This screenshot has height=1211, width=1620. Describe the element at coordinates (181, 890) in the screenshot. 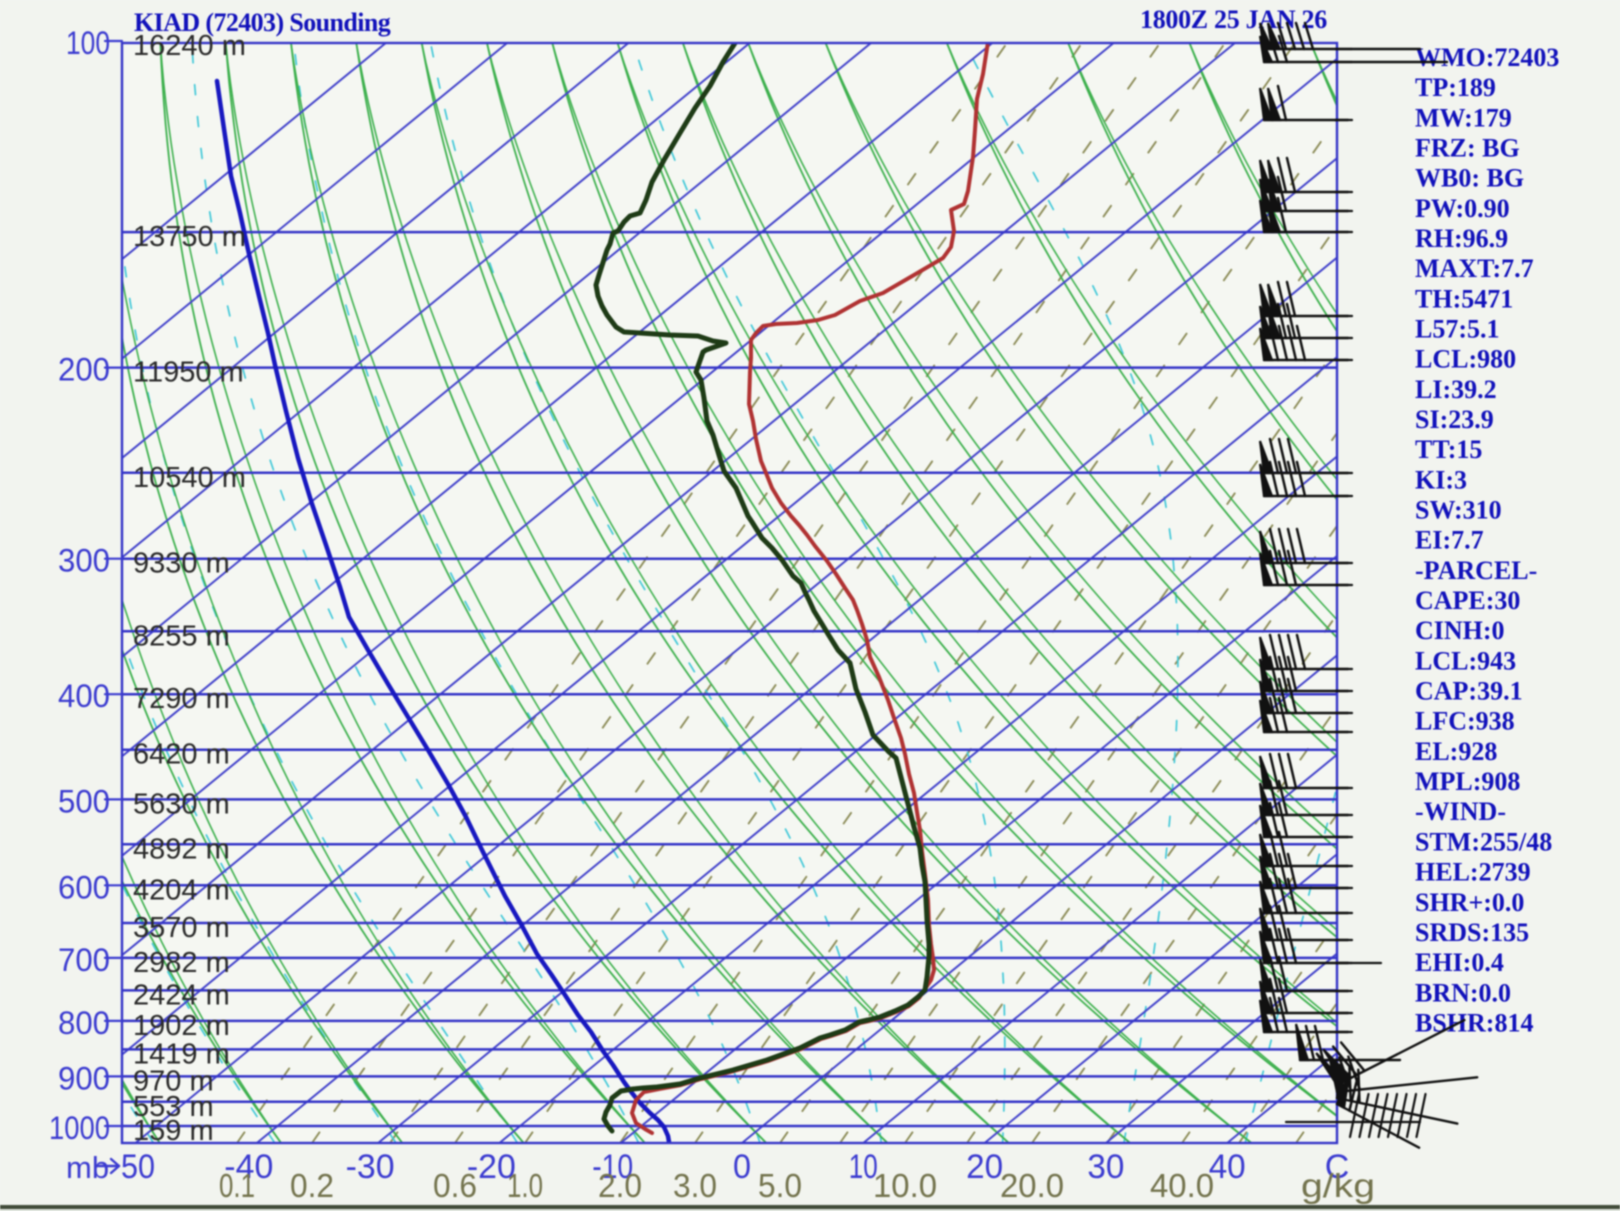

I see `svg-text: 4204 m` at that location.